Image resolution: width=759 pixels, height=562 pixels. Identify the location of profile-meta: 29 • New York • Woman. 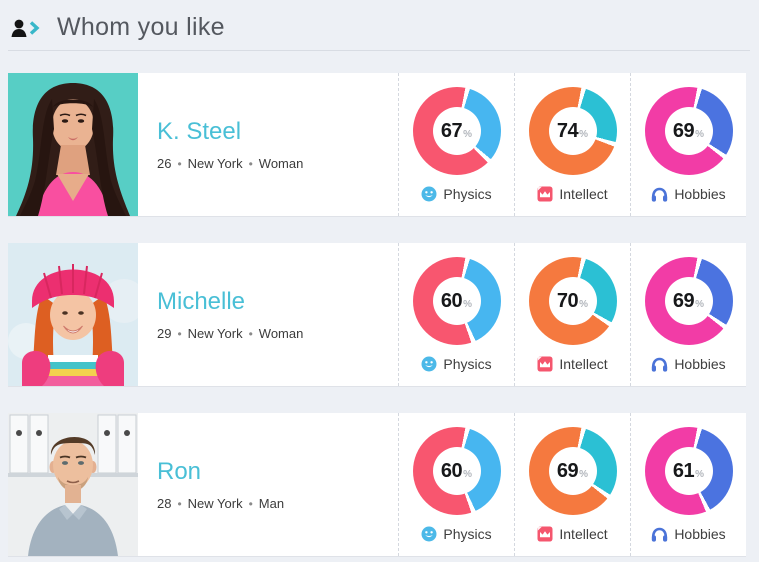
(277, 333).